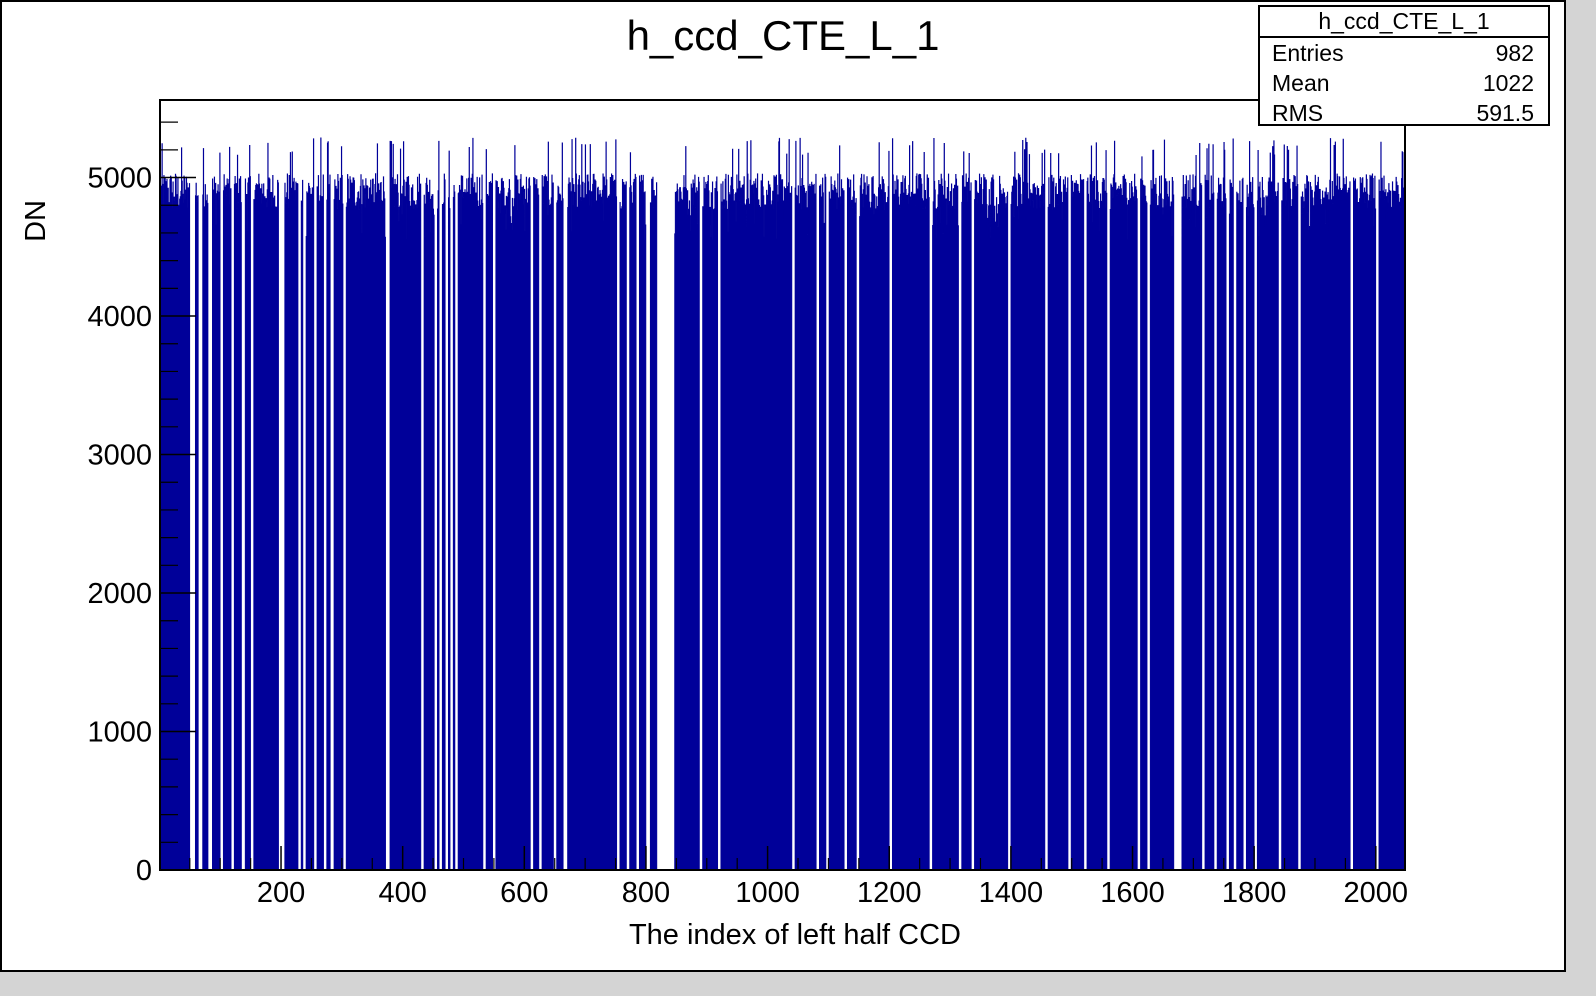 This screenshot has height=996, width=1596. Describe the element at coordinates (1132, 893) in the screenshot. I see `x-tick-label: 1600` at that location.